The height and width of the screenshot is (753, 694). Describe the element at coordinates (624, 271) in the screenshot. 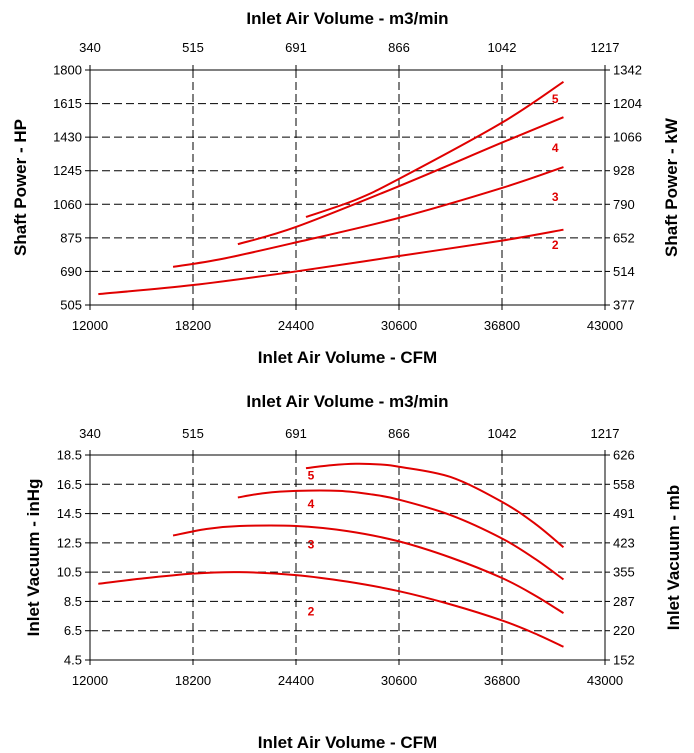

I see `y2-tick-label: 514` at that location.